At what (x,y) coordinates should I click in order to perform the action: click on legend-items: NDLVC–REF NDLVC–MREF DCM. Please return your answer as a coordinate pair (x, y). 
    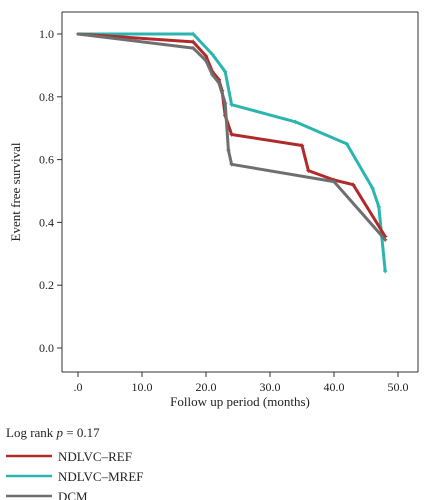
    Looking at the image, I should click on (74, 474).